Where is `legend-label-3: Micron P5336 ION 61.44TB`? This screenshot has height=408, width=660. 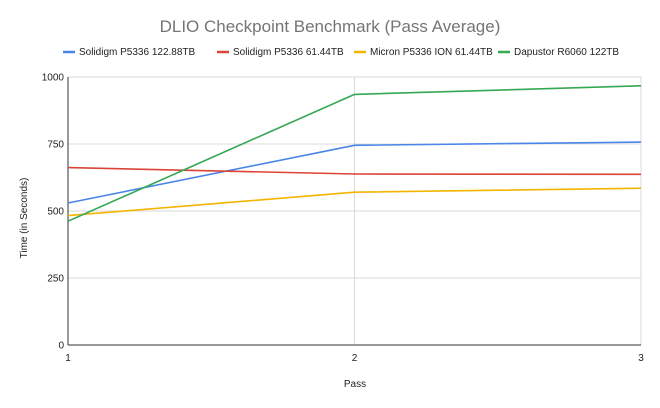 legend-label-3: Micron P5336 ION 61.44TB is located at coordinates (431, 52).